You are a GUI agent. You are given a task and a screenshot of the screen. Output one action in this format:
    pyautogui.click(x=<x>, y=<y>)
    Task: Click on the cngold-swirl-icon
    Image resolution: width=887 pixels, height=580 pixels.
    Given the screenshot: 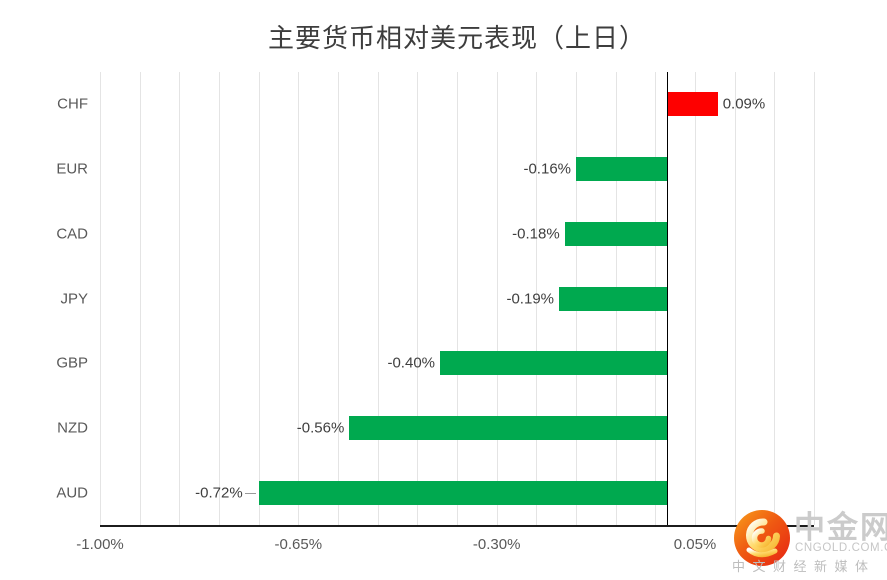 What is the action you would take?
    pyautogui.click(x=762, y=538)
    